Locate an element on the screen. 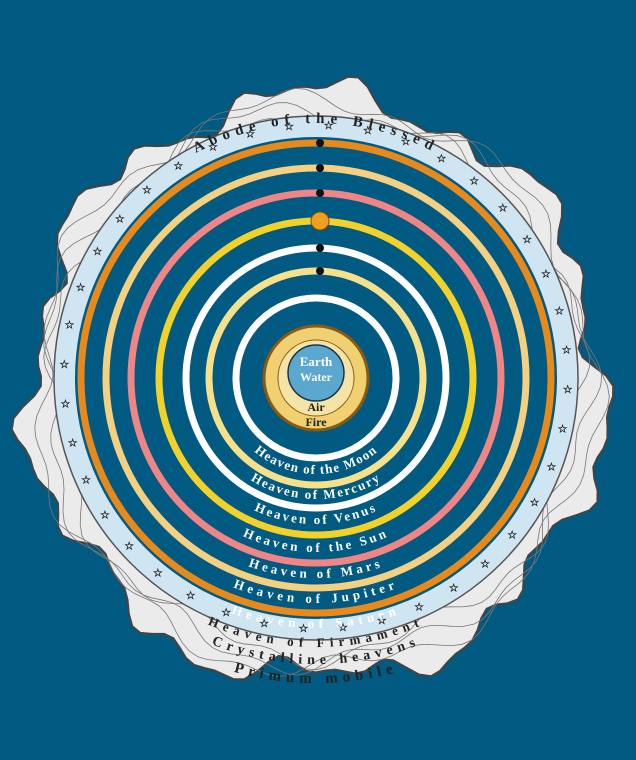 The height and width of the screenshot is (760, 636). center-label: Earth is located at coordinates (316, 361).